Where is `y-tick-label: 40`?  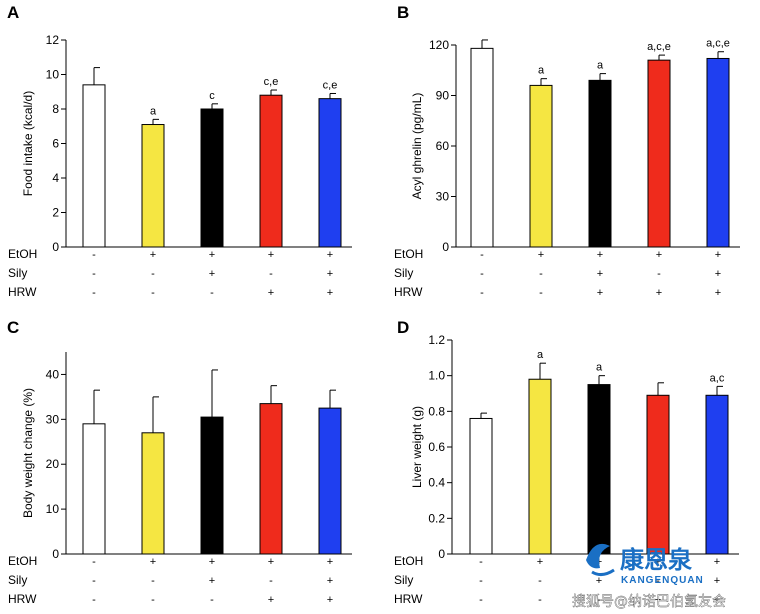 y-tick-label: 40 is located at coordinates (53, 374).